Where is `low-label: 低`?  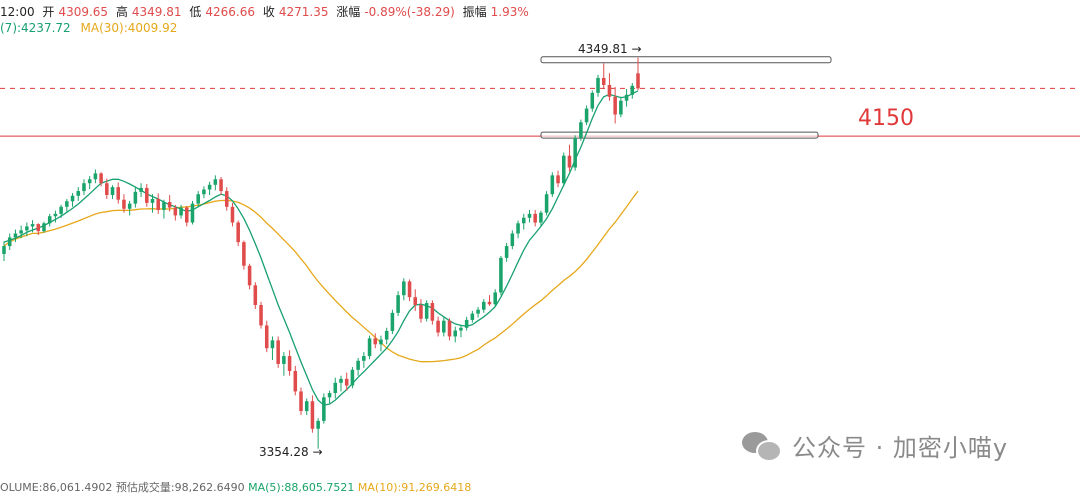
low-label: 低 is located at coordinates (195, 12).